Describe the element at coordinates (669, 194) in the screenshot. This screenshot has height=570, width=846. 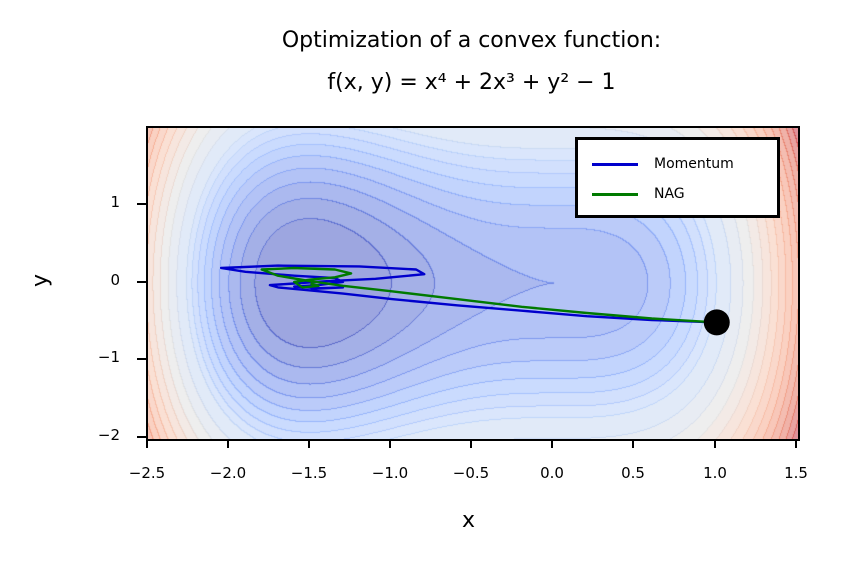
I see `legend-label: NAG` at that location.